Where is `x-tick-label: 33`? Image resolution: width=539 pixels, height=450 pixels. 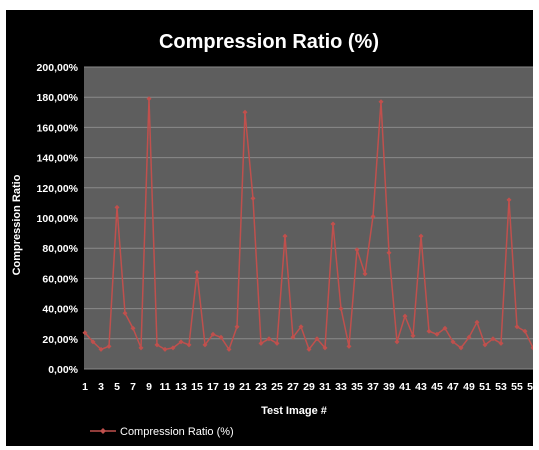 x-tick-label: 33 is located at coordinates (341, 387).